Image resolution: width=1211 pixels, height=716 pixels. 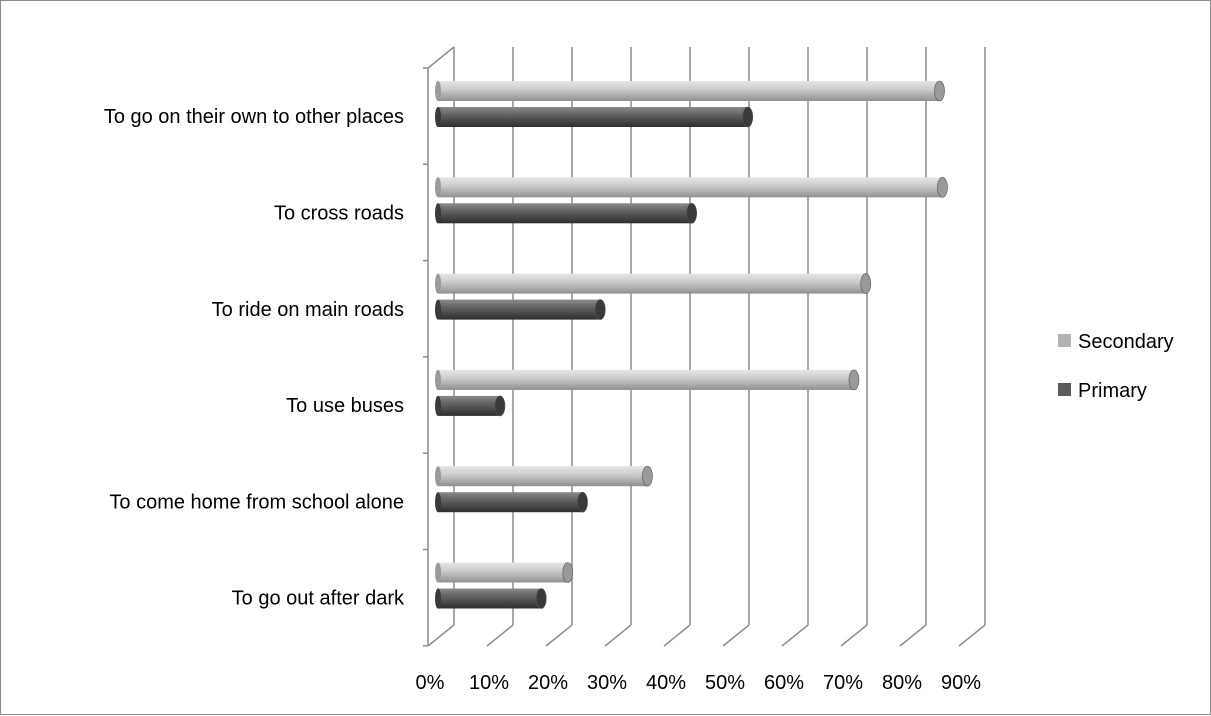 What do you see at coordinates (1112, 391) in the screenshot?
I see `legend-label: Primary` at bounding box center [1112, 391].